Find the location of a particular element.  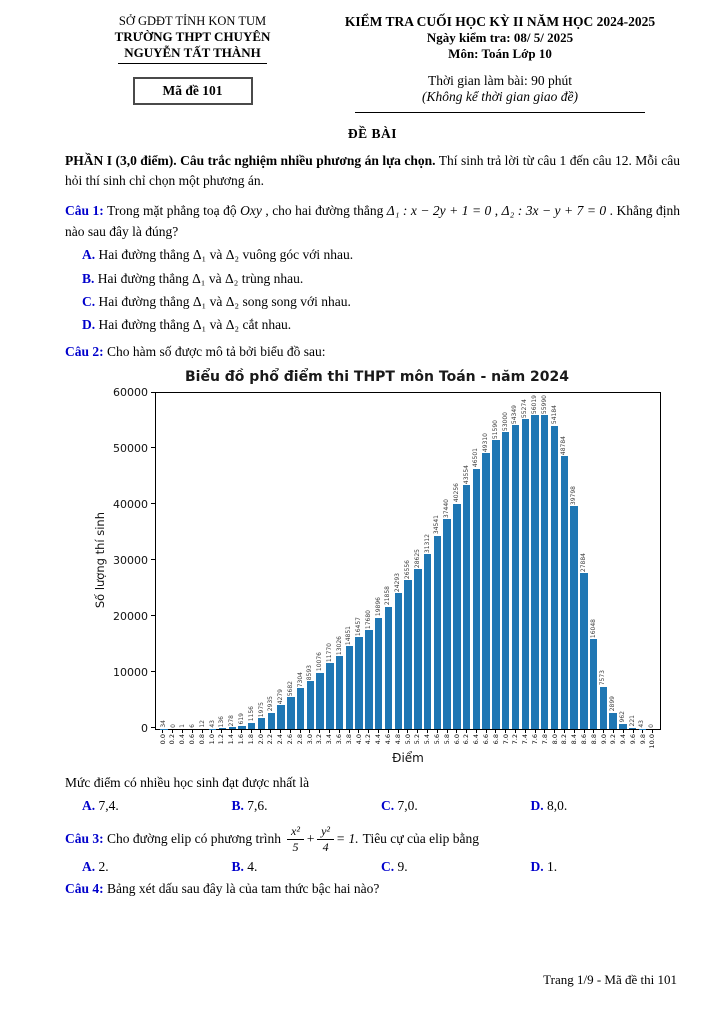

q2-options: A. 7,4. B. 7,6. C. 7,0. D. 8,0. is located at coordinates (381, 806).